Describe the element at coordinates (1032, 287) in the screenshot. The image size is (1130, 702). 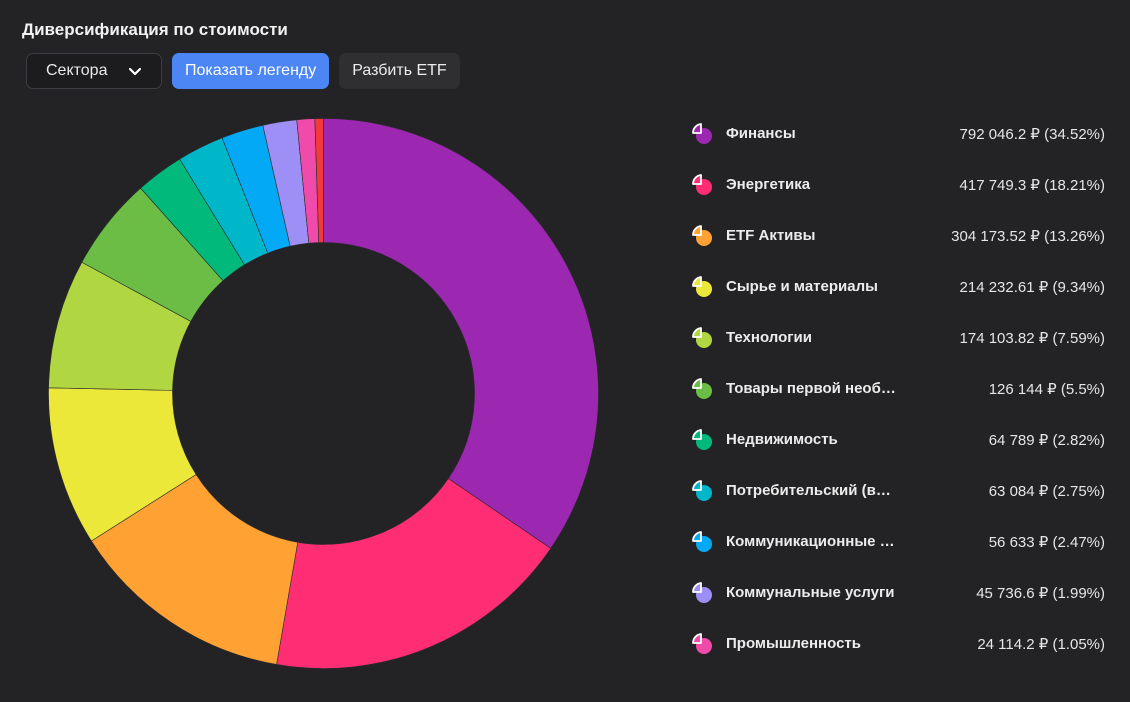
I see `legend-value: 214 232.61 ₽ (9.34%)` at that location.